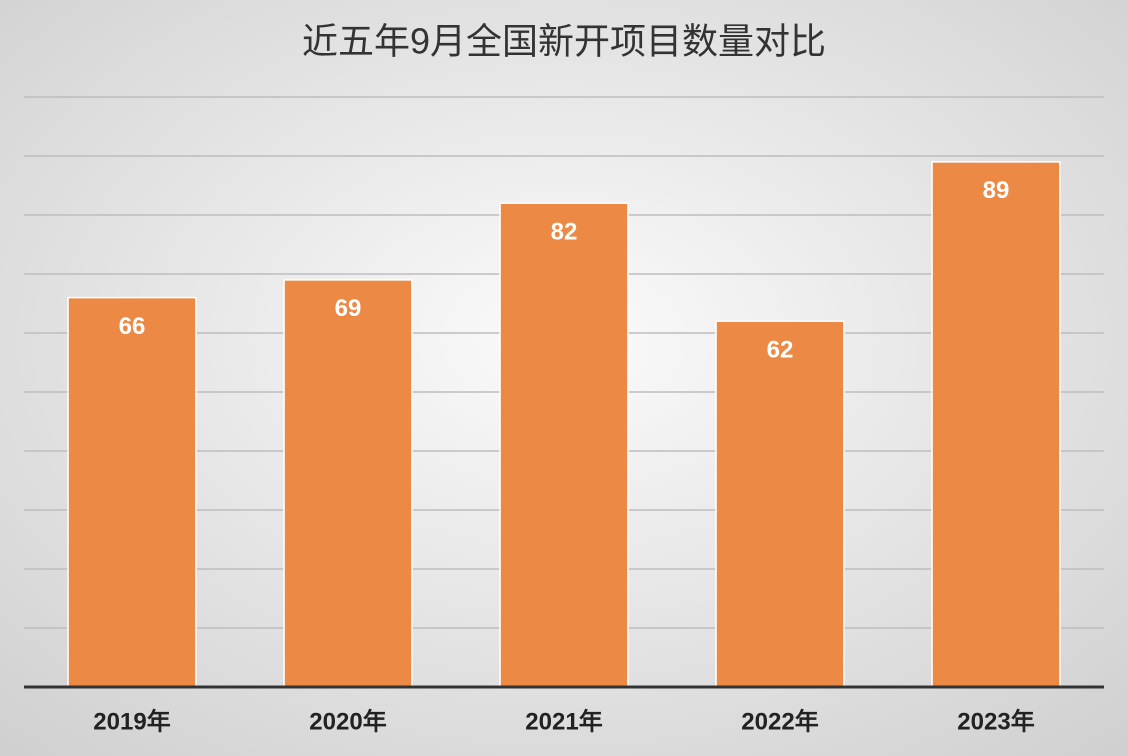  What do you see at coordinates (348, 308) in the screenshot?
I see `data-label: 69` at bounding box center [348, 308].